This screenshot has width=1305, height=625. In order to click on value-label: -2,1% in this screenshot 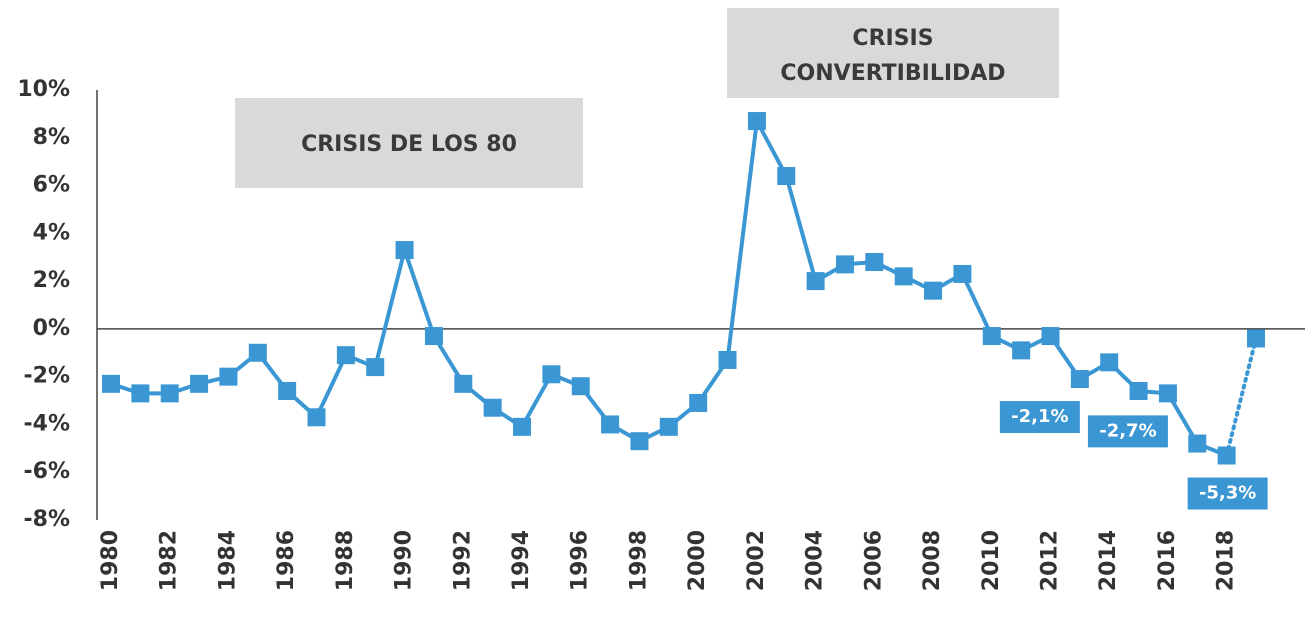, I will do `click(1039, 416)`.